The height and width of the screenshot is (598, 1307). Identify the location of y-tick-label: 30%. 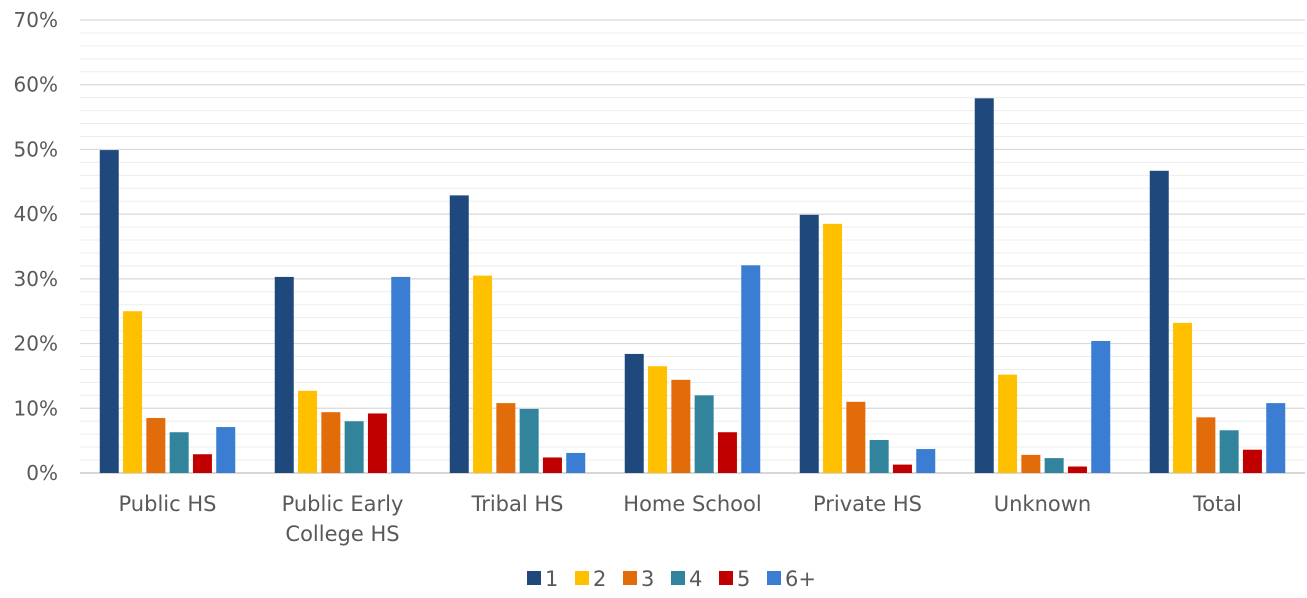
(36, 279).